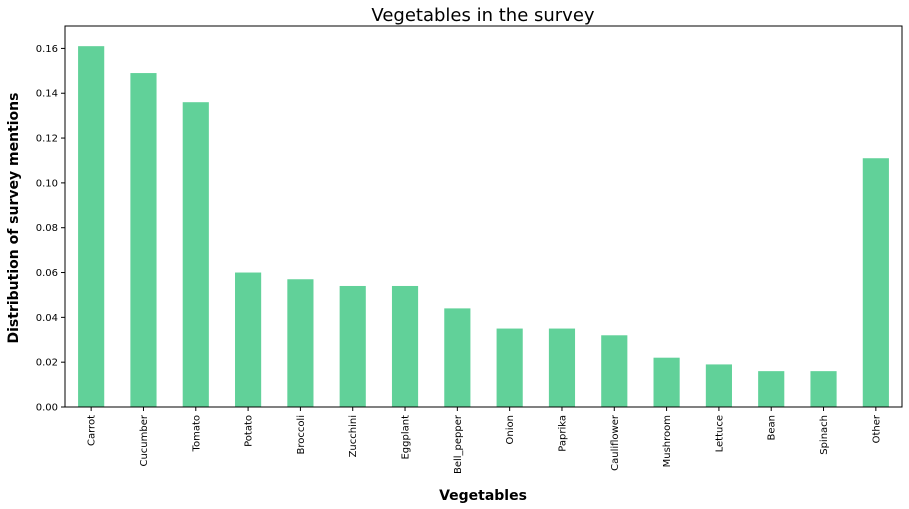 This screenshot has height=509, width=909. I want to click on x-tick-label: Mushroom, so click(667, 441).